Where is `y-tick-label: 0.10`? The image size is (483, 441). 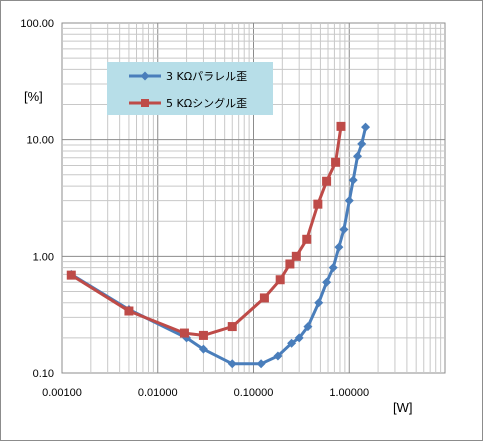
y-tick-label: 0.10 is located at coordinates (43, 374).